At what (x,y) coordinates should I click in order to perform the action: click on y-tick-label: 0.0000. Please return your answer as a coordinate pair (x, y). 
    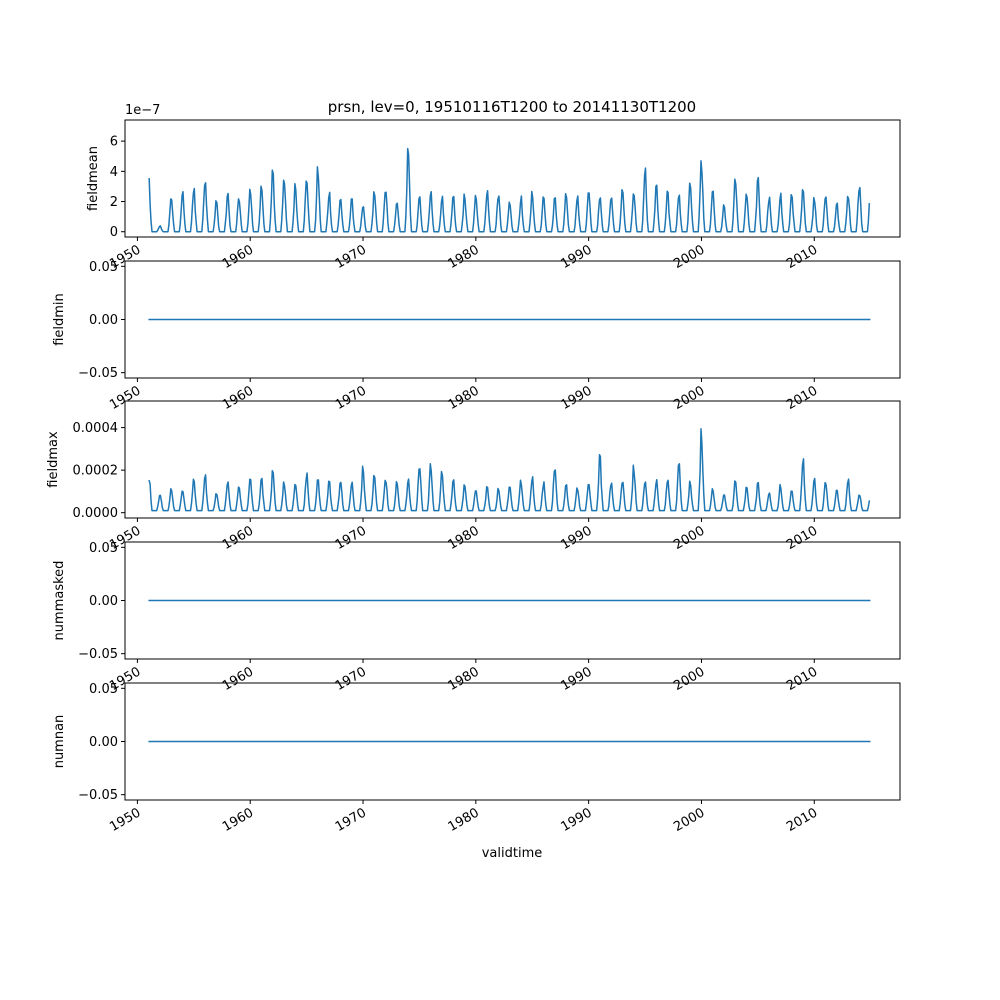
    Looking at the image, I should click on (96, 513).